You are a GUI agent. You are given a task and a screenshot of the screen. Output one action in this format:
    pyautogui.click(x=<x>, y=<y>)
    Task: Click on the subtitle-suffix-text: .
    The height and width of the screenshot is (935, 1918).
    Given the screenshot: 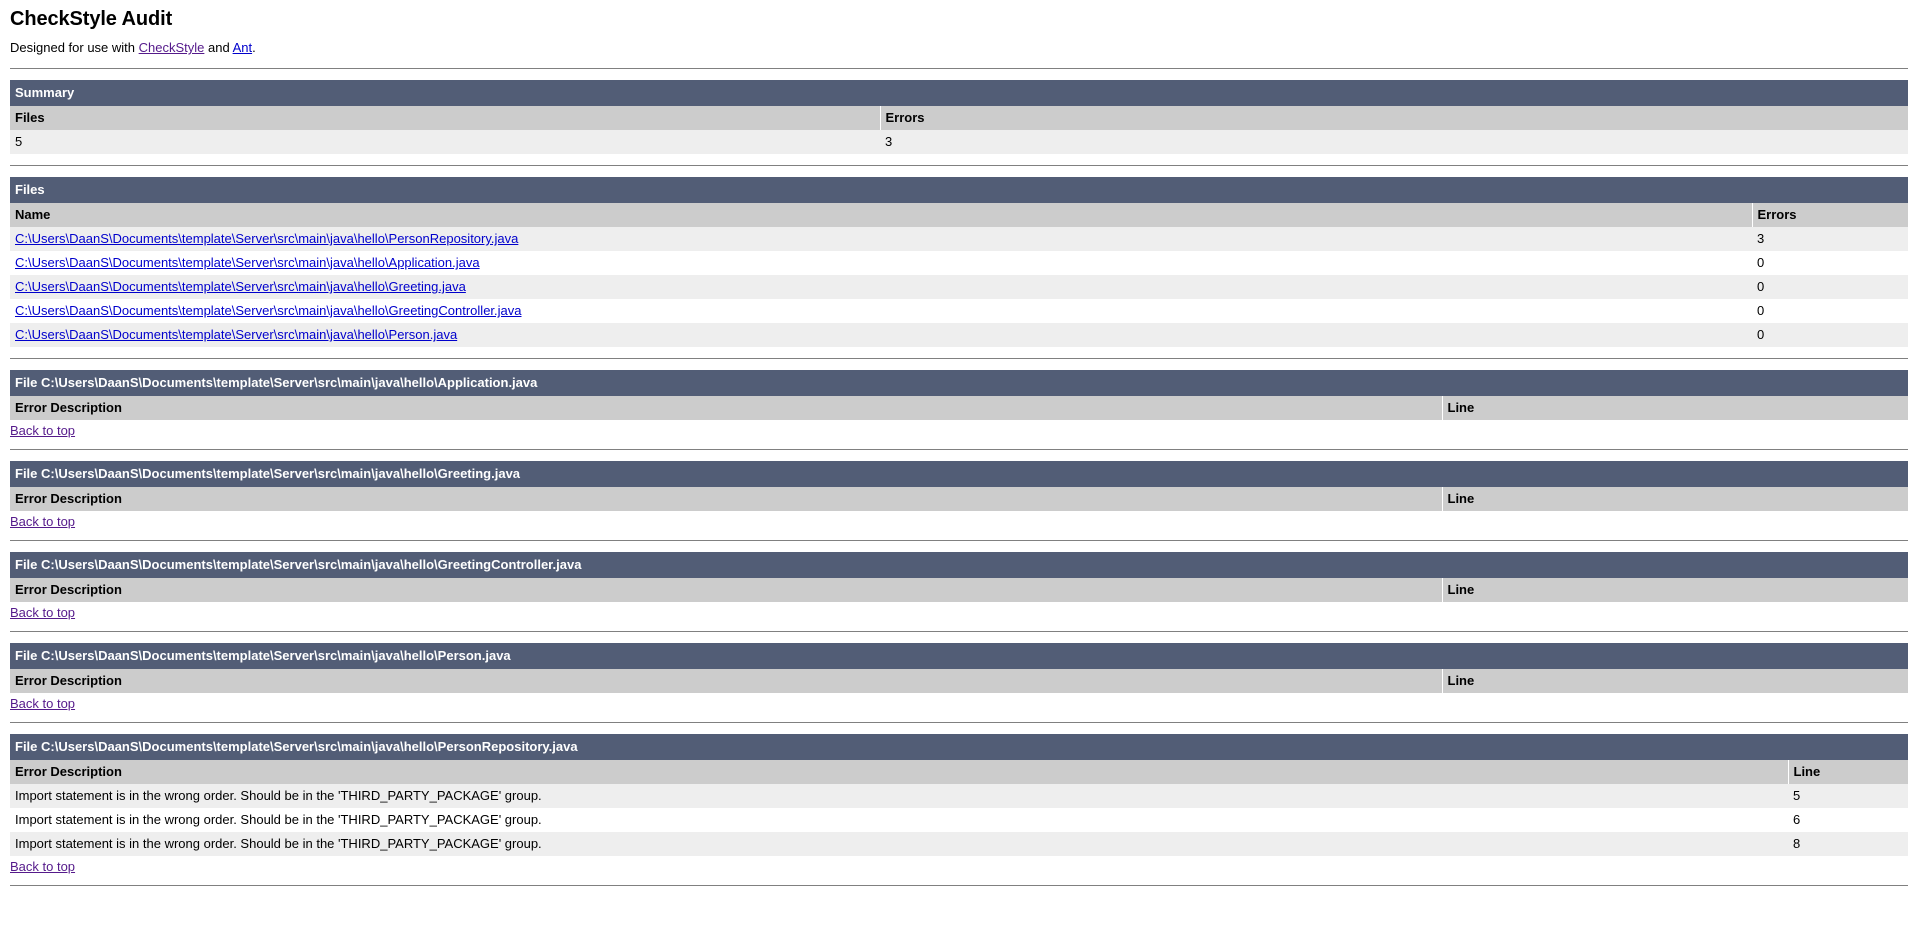 What is the action you would take?
    pyautogui.click(x=254, y=47)
    